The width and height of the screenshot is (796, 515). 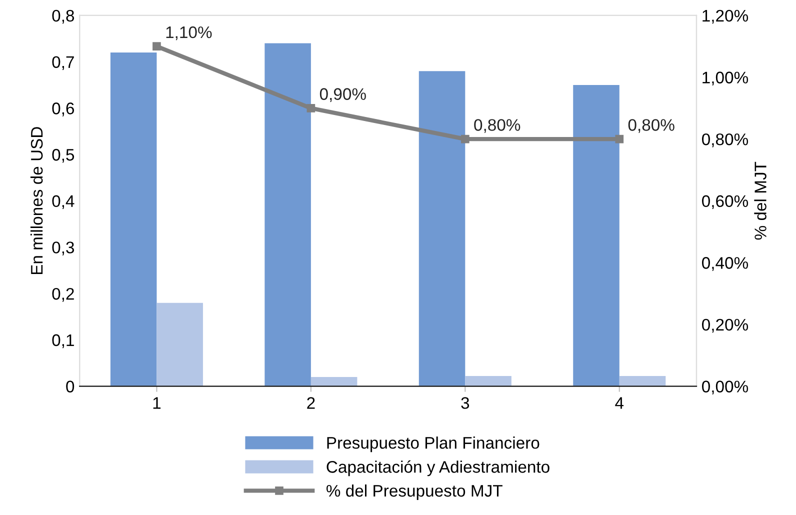 What do you see at coordinates (619, 403) in the screenshot?
I see `x-tick-label: 4` at bounding box center [619, 403].